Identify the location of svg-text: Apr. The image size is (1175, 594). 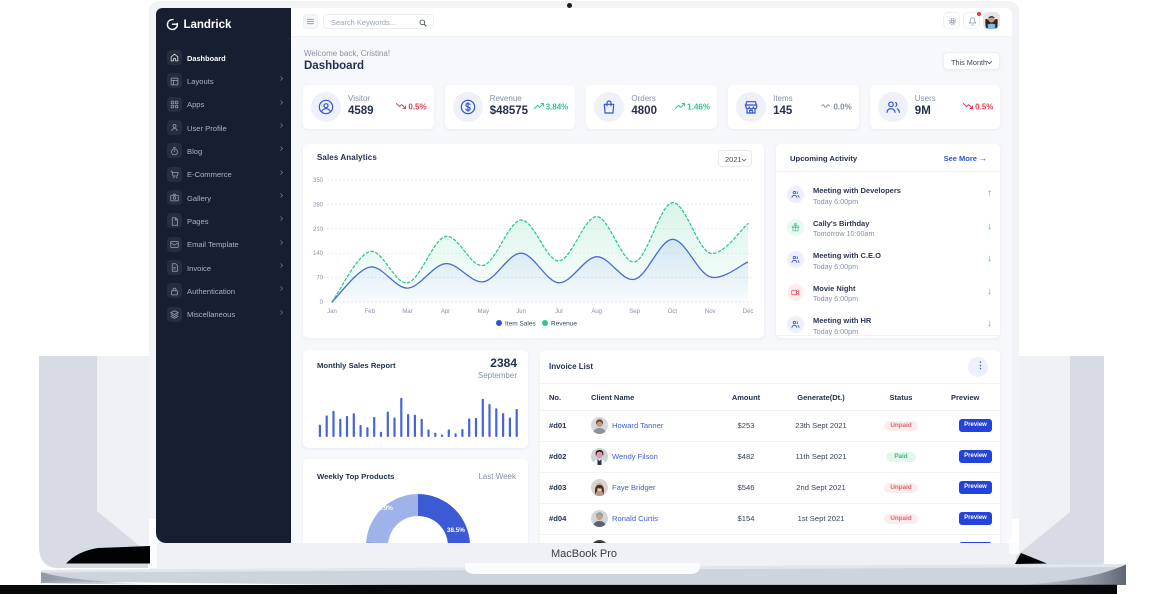
(445, 312).